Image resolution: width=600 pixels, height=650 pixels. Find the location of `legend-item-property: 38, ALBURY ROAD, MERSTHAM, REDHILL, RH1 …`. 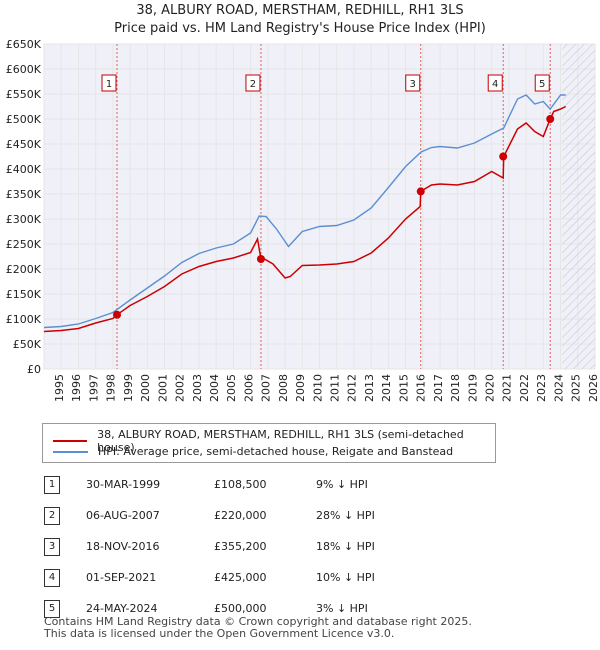

legend-item-property: 38, ALBURY ROAD, MERSTHAM, REDHILL, RH1 … is located at coordinates (274, 441).